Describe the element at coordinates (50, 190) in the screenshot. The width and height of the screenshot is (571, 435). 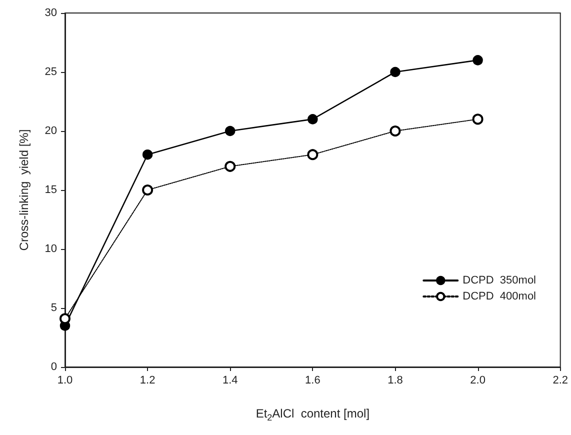
I see `y-tick-label: 15` at that location.